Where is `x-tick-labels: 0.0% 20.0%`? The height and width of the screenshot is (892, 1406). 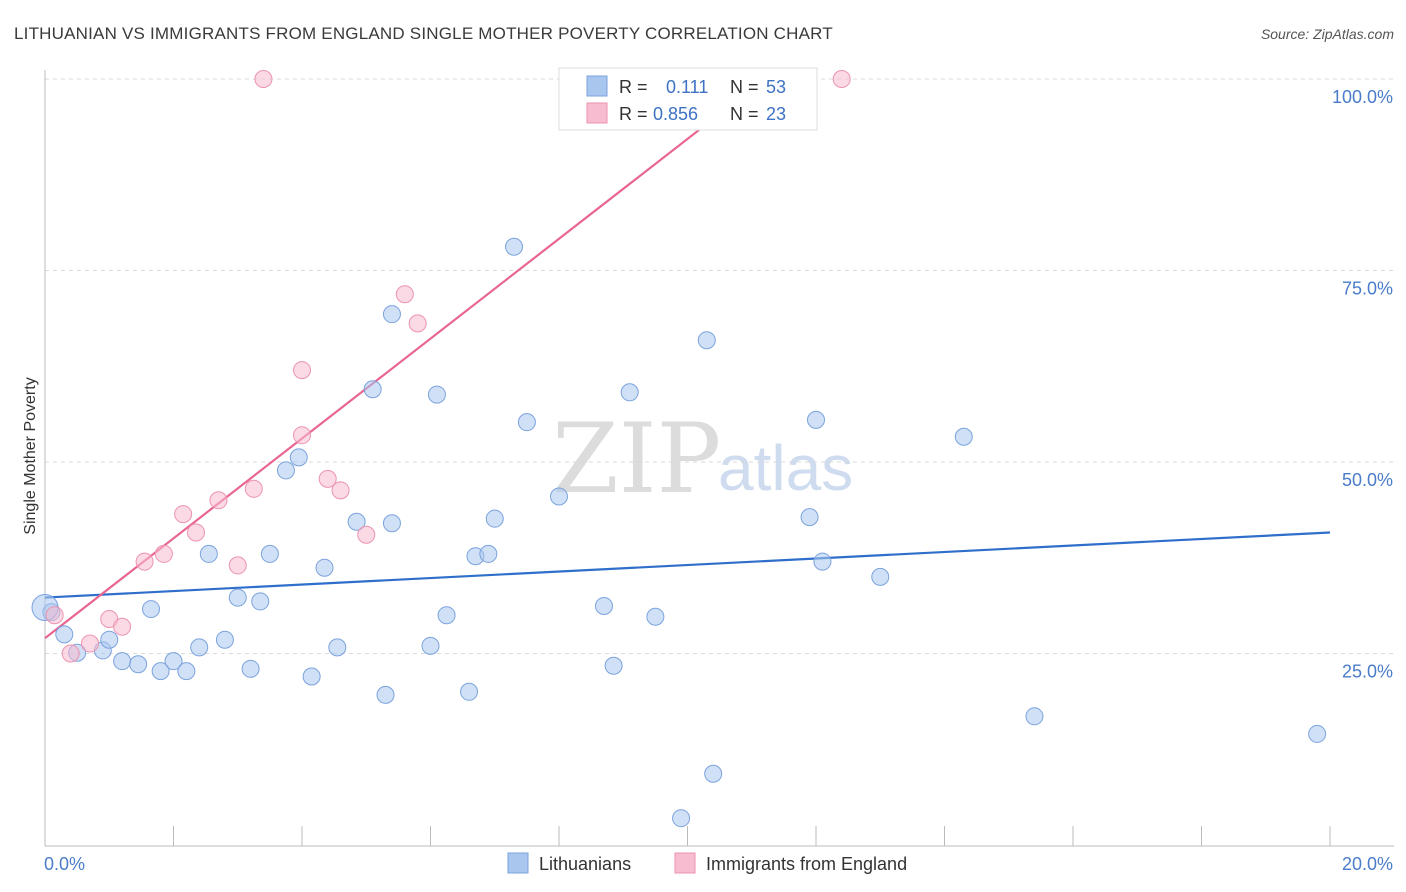 x-tick-labels: 0.0% 20.0% is located at coordinates (718, 864).